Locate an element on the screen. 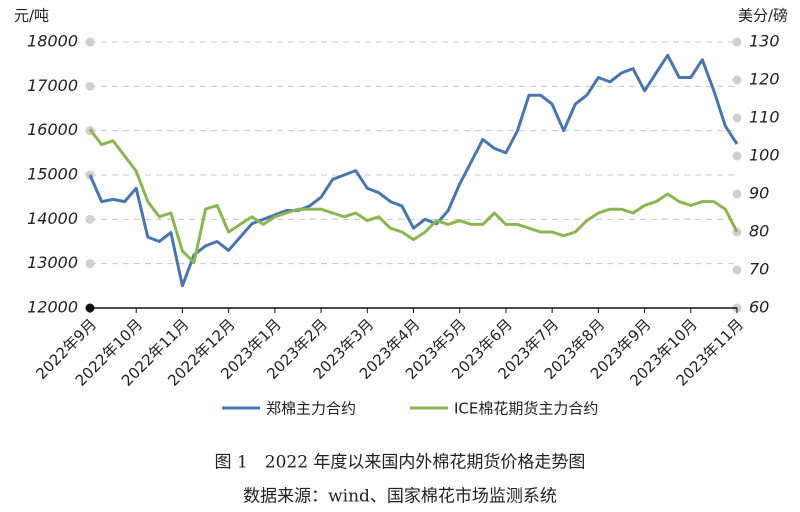 The image size is (800, 512). y2-axis-title: 美分/磅 is located at coordinates (763, 16).